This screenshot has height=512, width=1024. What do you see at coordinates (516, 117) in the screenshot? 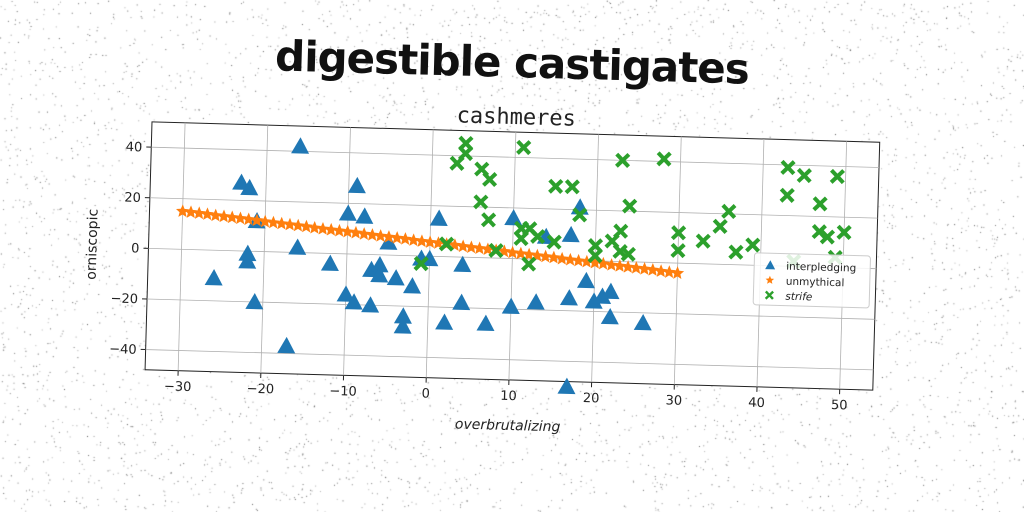
I see `chart-title: cashmeres` at bounding box center [516, 117].